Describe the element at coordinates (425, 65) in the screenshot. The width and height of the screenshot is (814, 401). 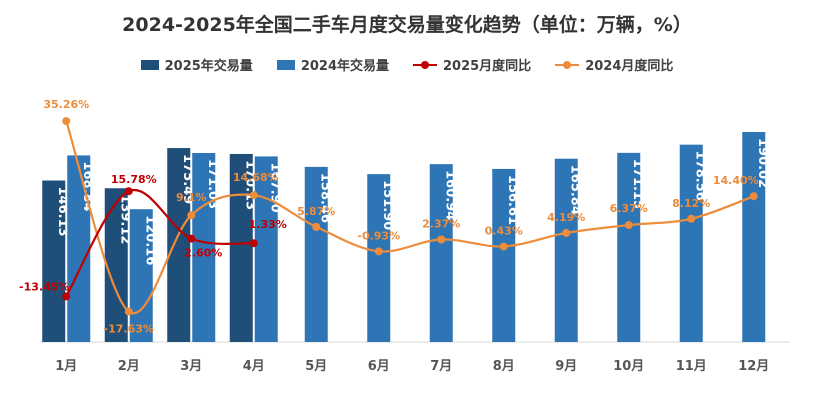
I see `legend-swatch-2025-yoy` at that location.